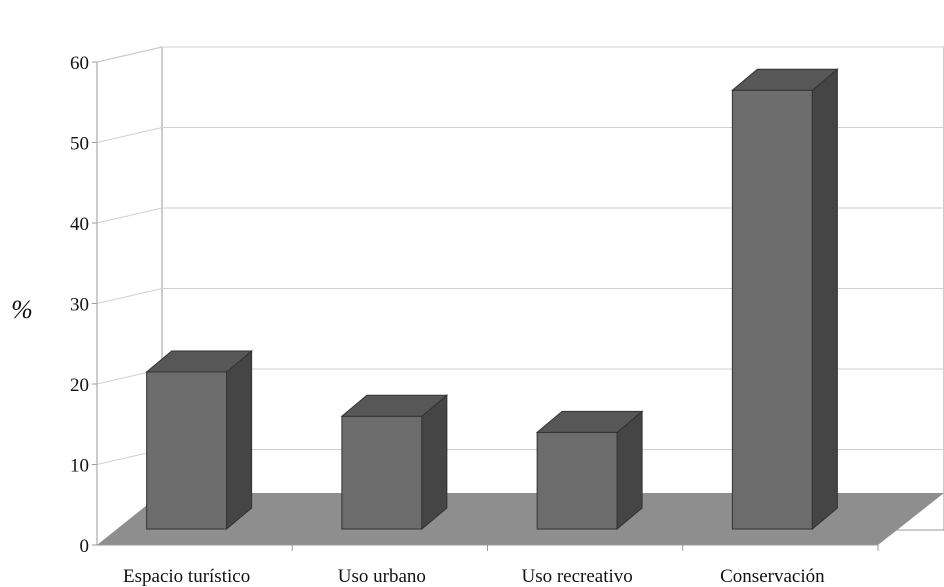 The height and width of the screenshot is (587, 944). What do you see at coordinates (186, 576) in the screenshot?
I see `x-tick-label: Espacio turístico` at bounding box center [186, 576].